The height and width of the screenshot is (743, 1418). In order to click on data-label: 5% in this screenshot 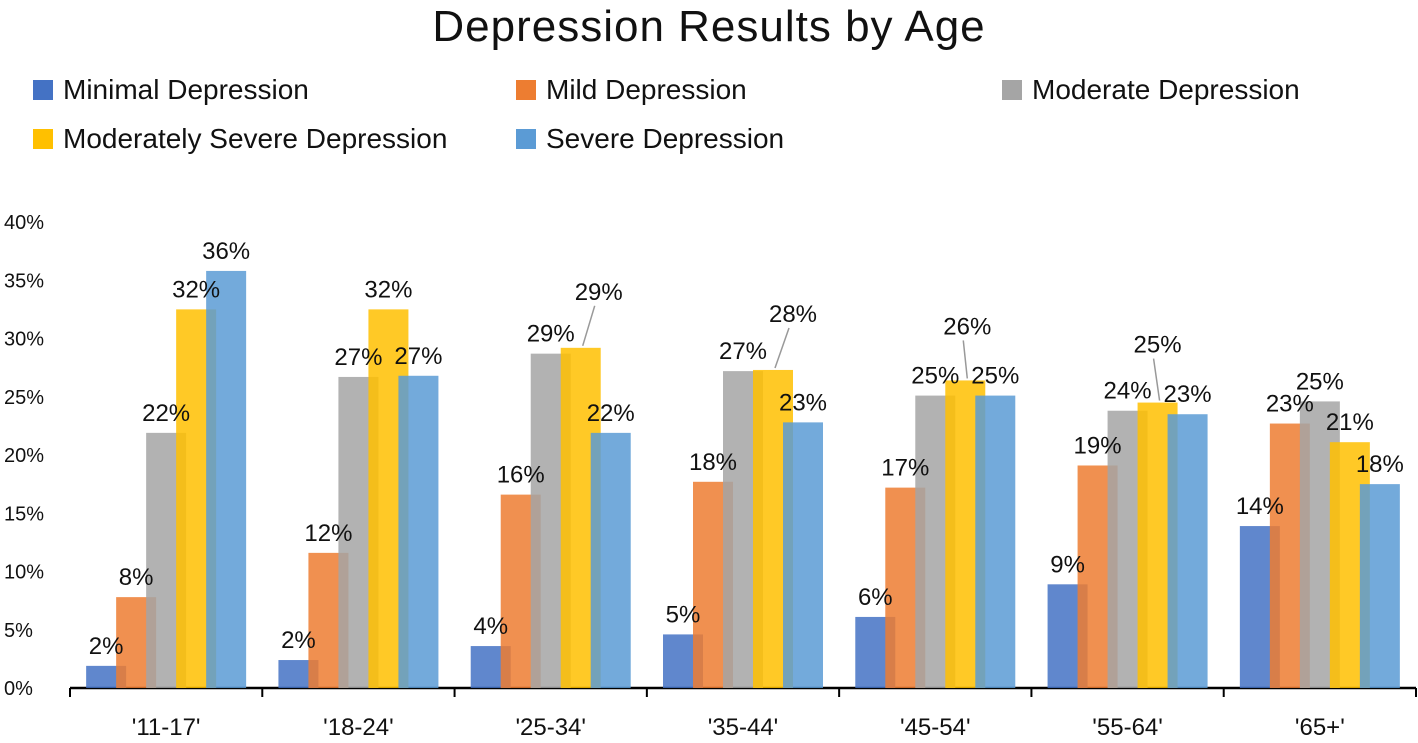, I will do `click(683, 614)`.